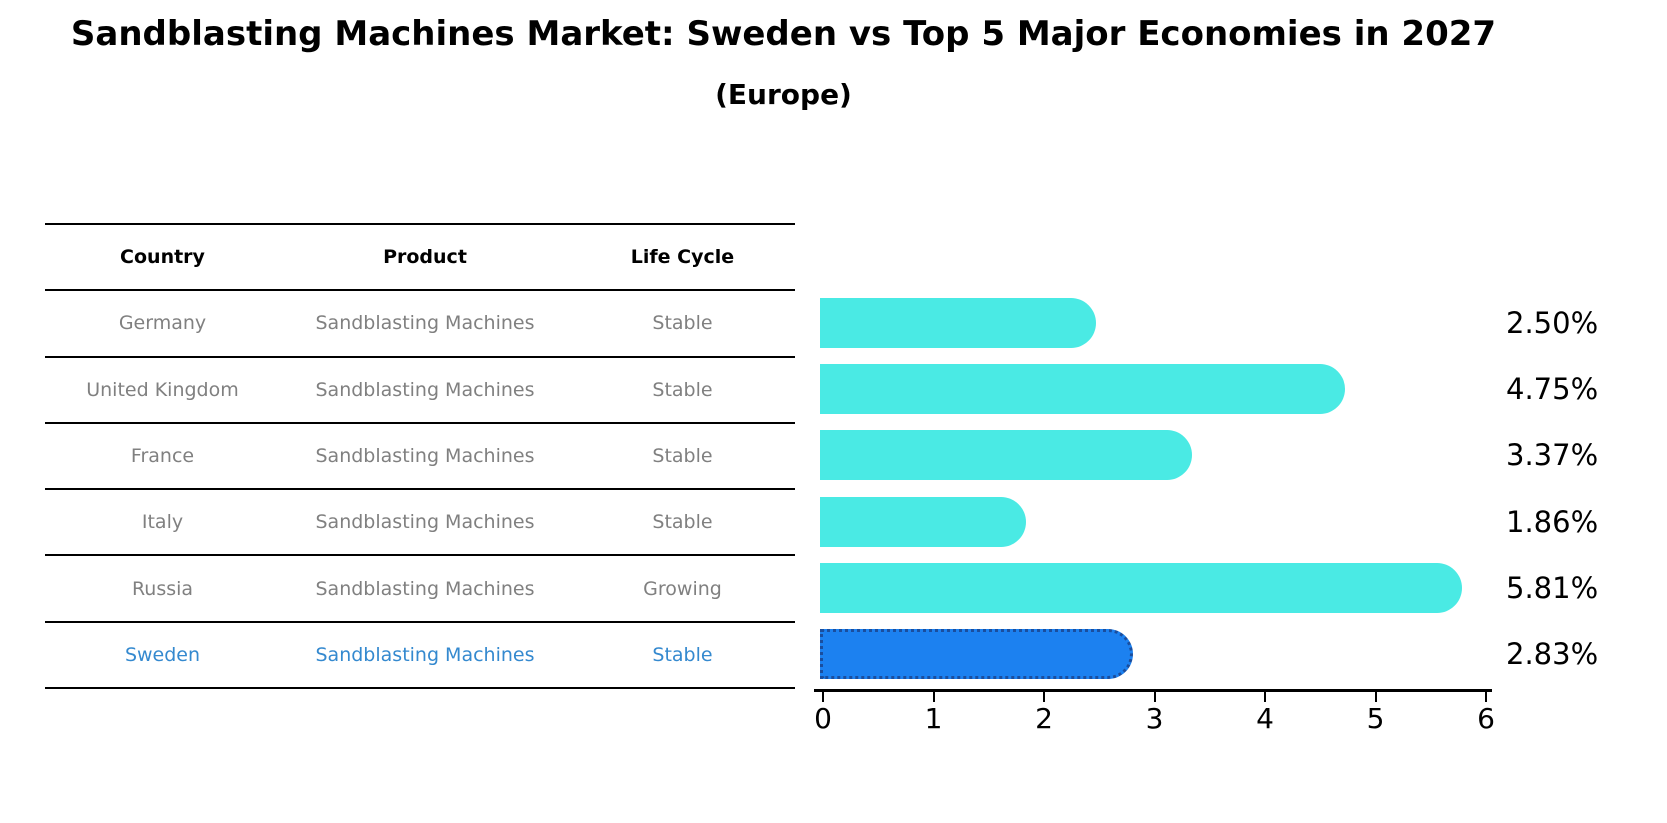 Image resolution: width=1667 pixels, height=823 pixels. I want to click on cell-country: Sweden, so click(162, 654).